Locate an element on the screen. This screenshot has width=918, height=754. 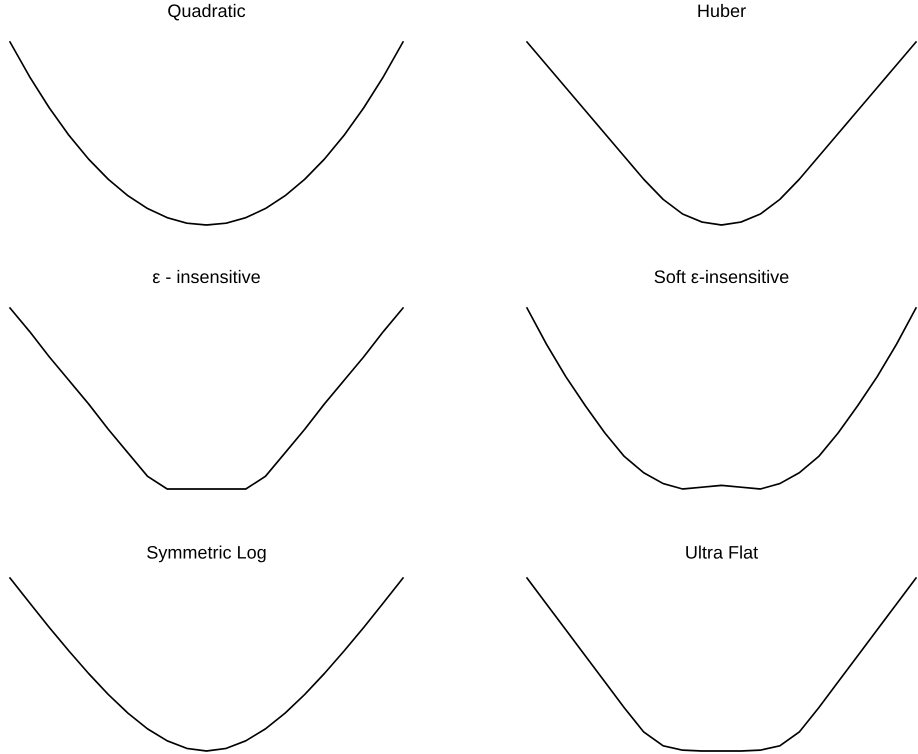
chart-title: Huber is located at coordinates (722, 11).